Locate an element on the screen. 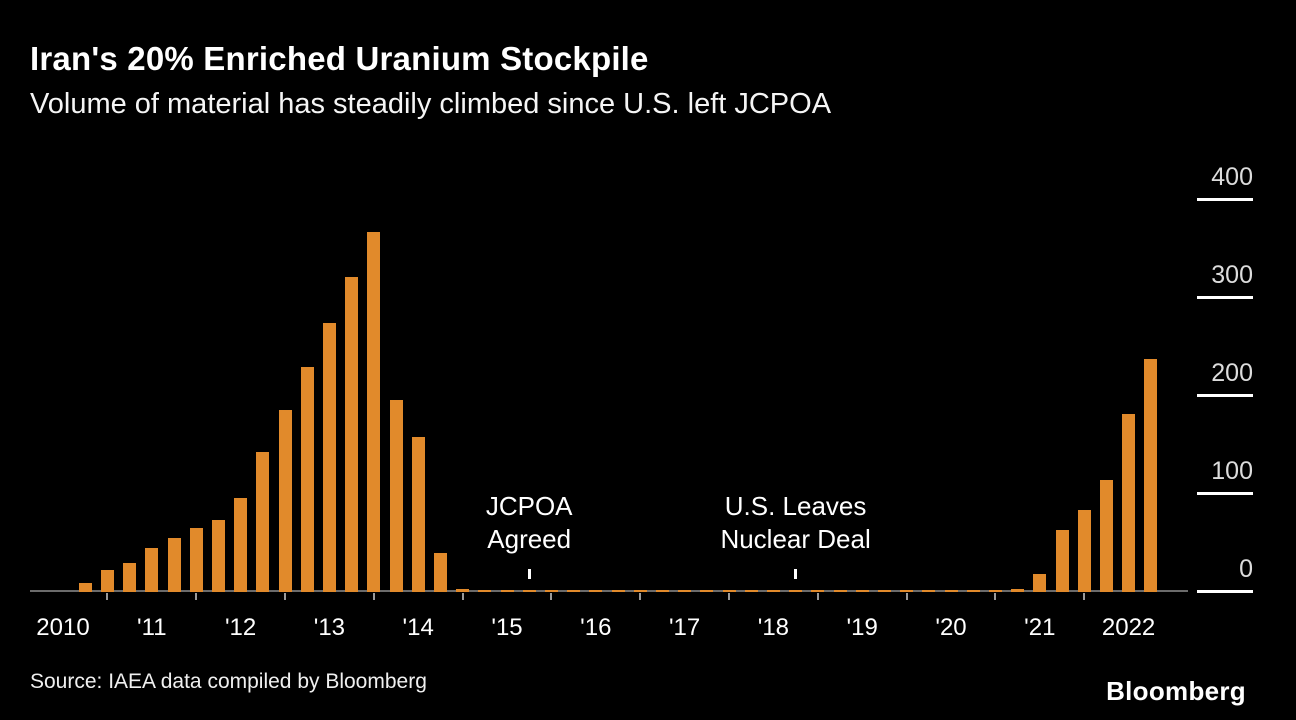 The width and height of the screenshot is (1296, 720). y-tick-label: 300 is located at coordinates (1232, 275).